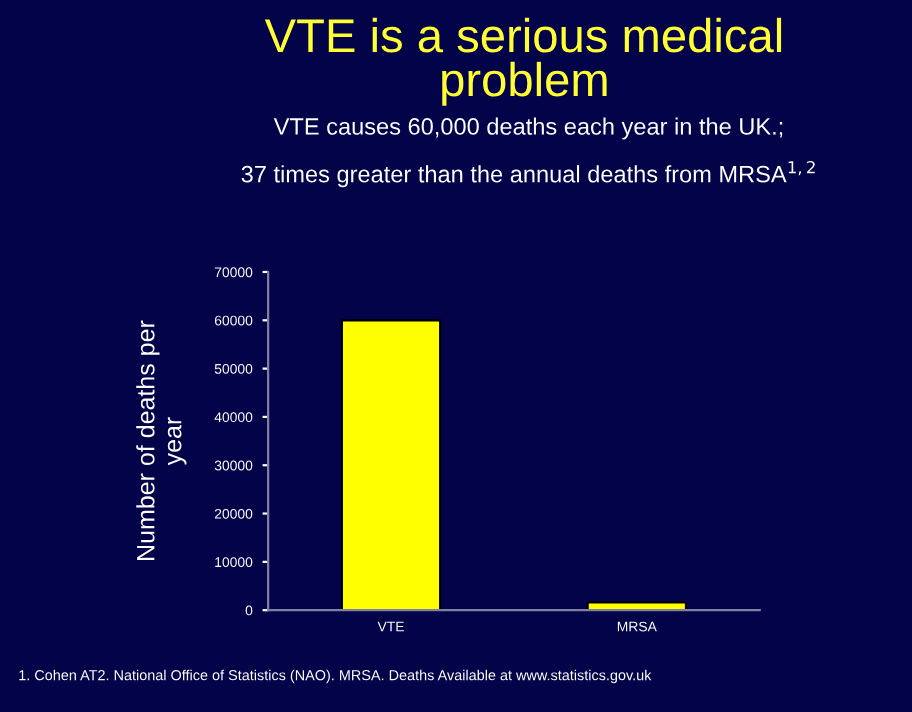 This screenshot has height=712, width=912. I want to click on y-axis-title: Number of deaths per year, so click(161, 440).